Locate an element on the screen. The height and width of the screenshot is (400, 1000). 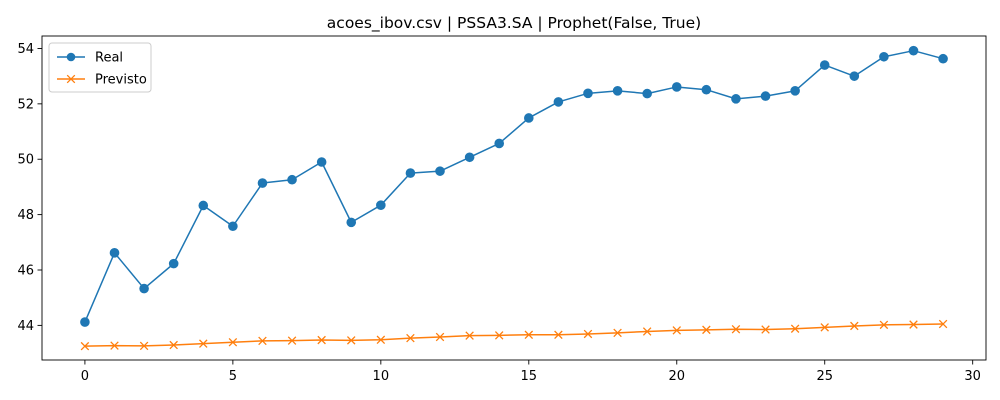
legend-label-previsto: Previsto is located at coordinates (121, 80).